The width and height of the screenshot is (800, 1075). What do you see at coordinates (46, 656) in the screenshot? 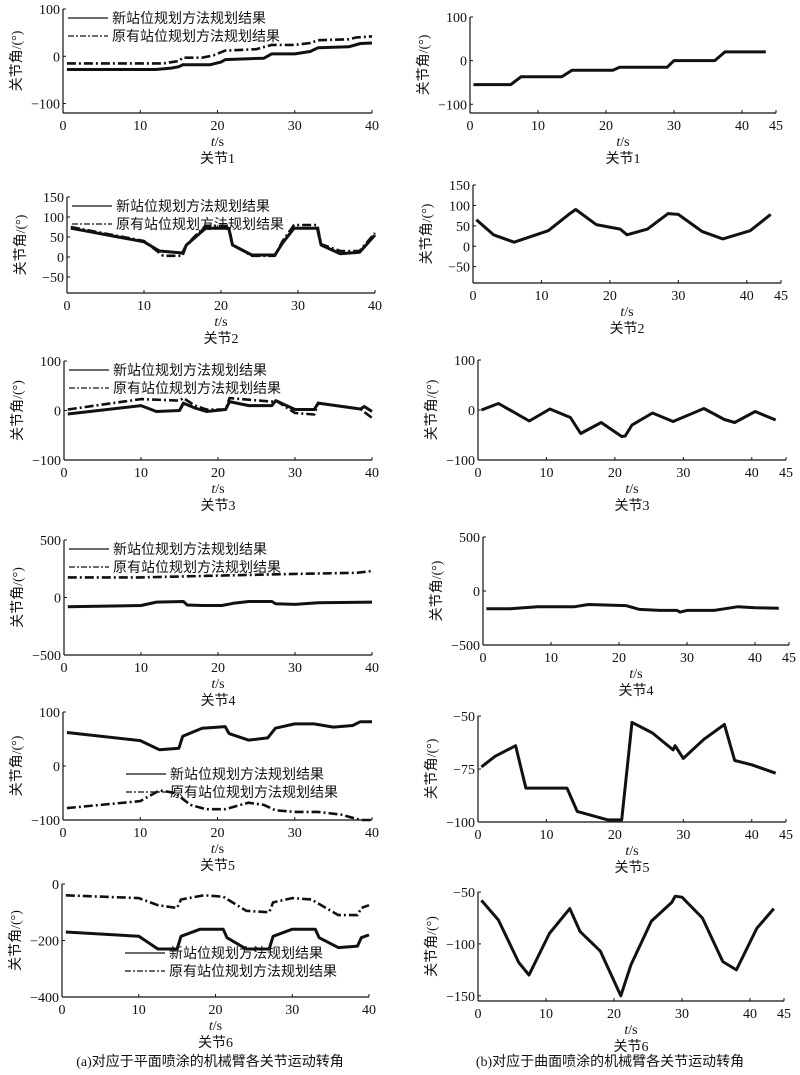
I see `y-tick-label: −500` at bounding box center [46, 656].